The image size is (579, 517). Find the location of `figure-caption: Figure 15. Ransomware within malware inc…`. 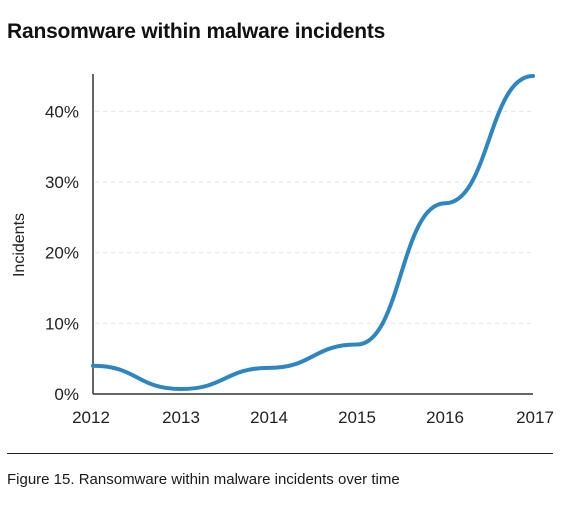

figure-caption: Figure 15. Ransomware within malware inc… is located at coordinates (203, 479).